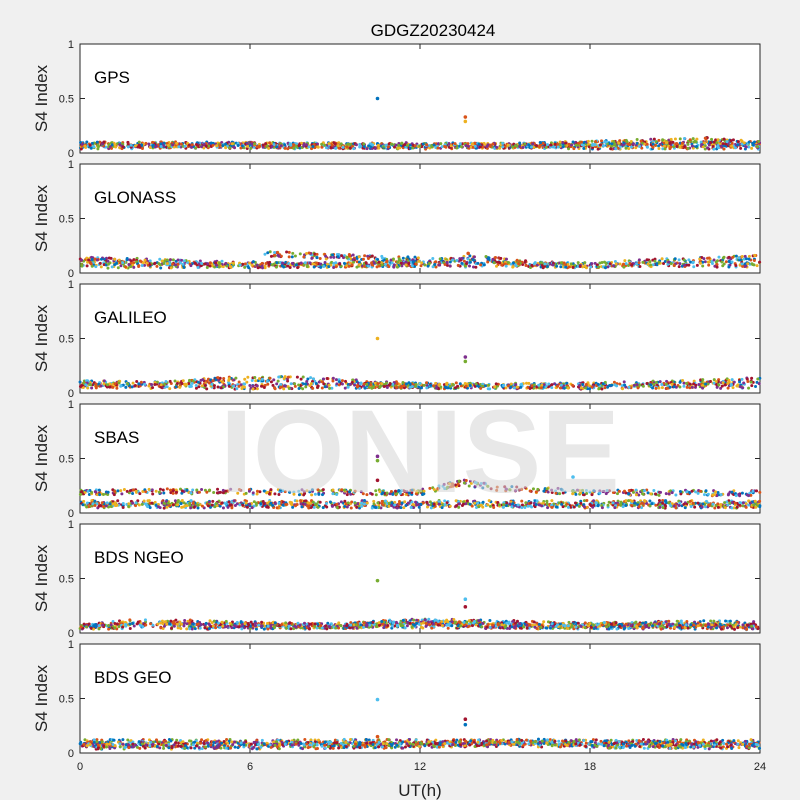 The width and height of the screenshot is (800, 800). I want to click on y-tick-label: 1, so click(71, 285).